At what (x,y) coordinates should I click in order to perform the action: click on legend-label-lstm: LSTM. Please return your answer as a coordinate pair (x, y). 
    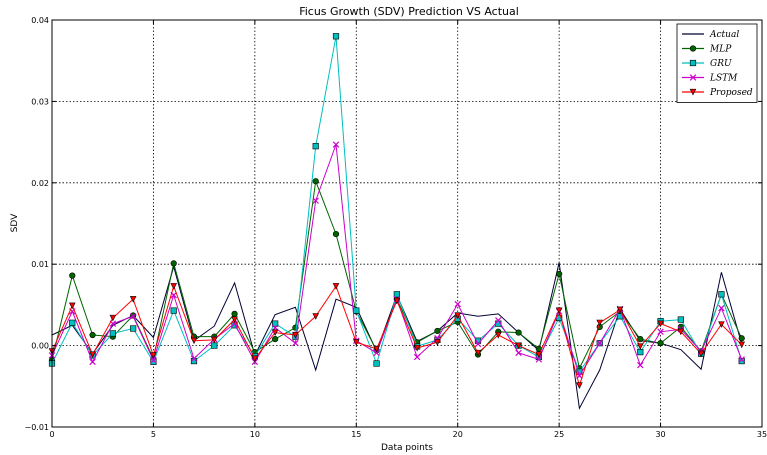
    Looking at the image, I should click on (723, 79).